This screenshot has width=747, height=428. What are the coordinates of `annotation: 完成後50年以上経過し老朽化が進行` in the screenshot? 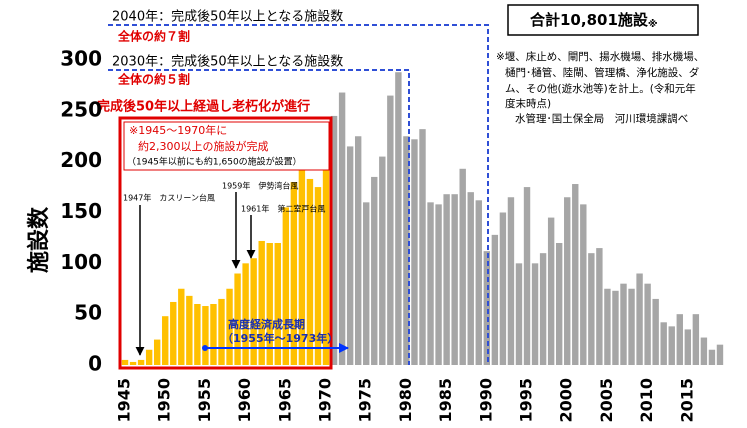 It's located at (203, 107).